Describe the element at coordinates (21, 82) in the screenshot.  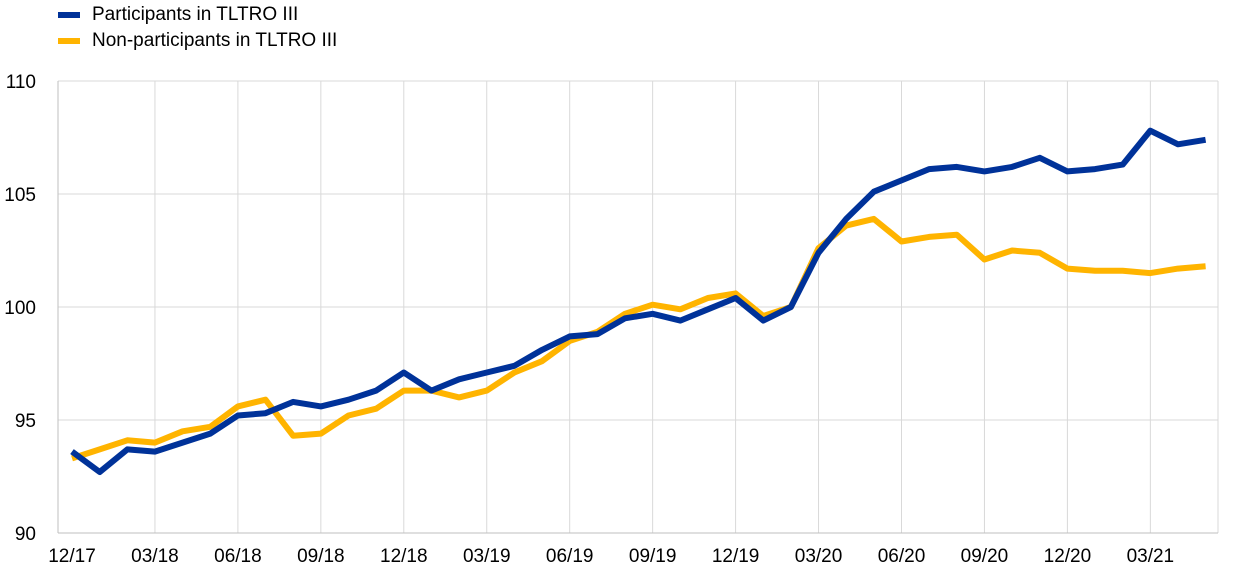
I see `y-tick-label: 110` at that location.